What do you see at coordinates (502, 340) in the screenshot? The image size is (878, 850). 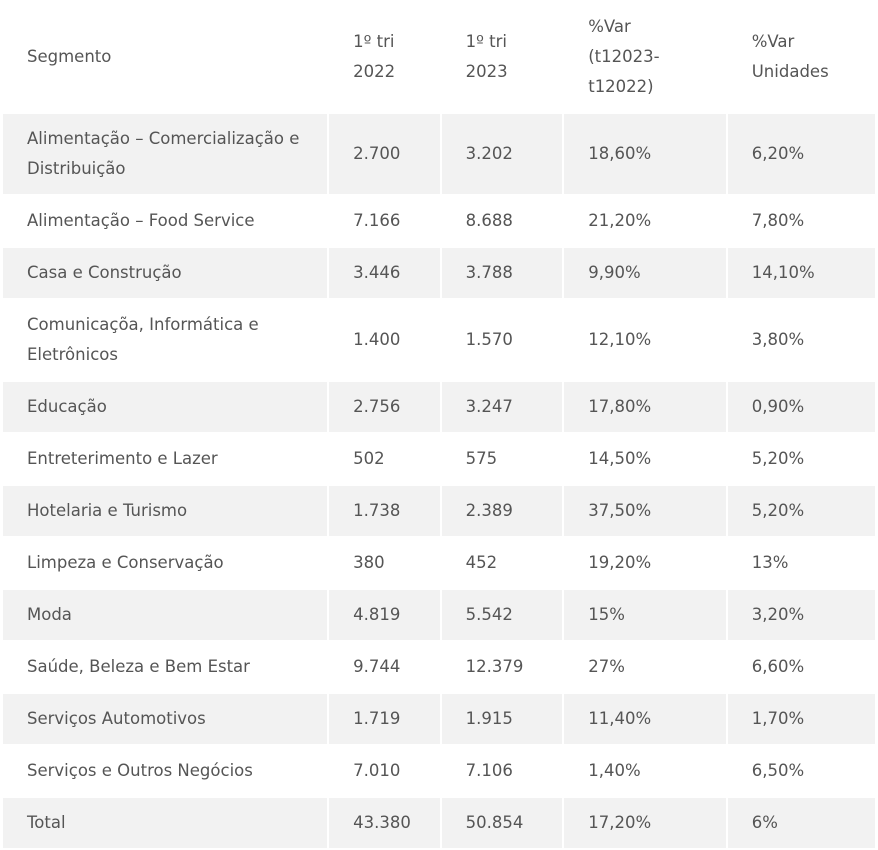 I see `cell-value-2023: 1.570` at bounding box center [502, 340].